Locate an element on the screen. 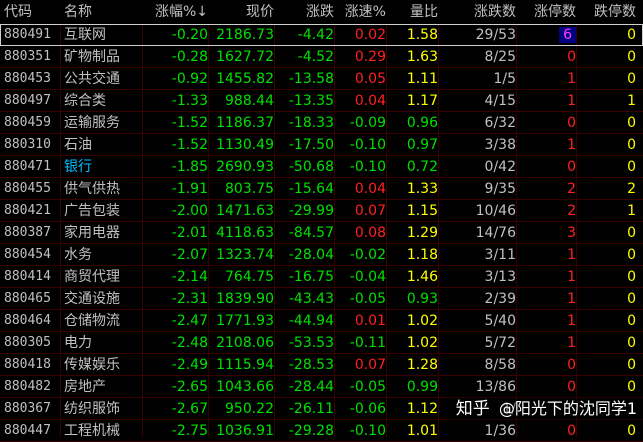 Image resolution: width=643 pixels, height=442 pixels. name-cell: 商贸代理 is located at coordinates (92, 277).